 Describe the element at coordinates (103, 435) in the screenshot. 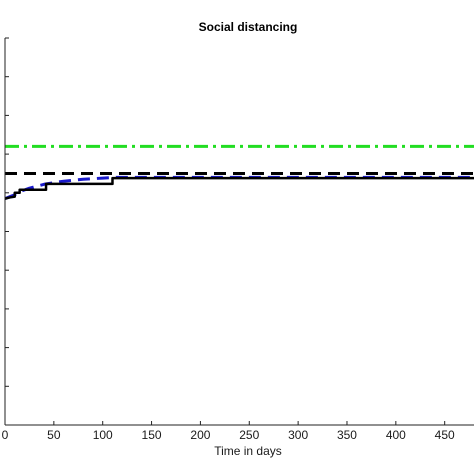

I see `x-tick-label: 100` at that location.